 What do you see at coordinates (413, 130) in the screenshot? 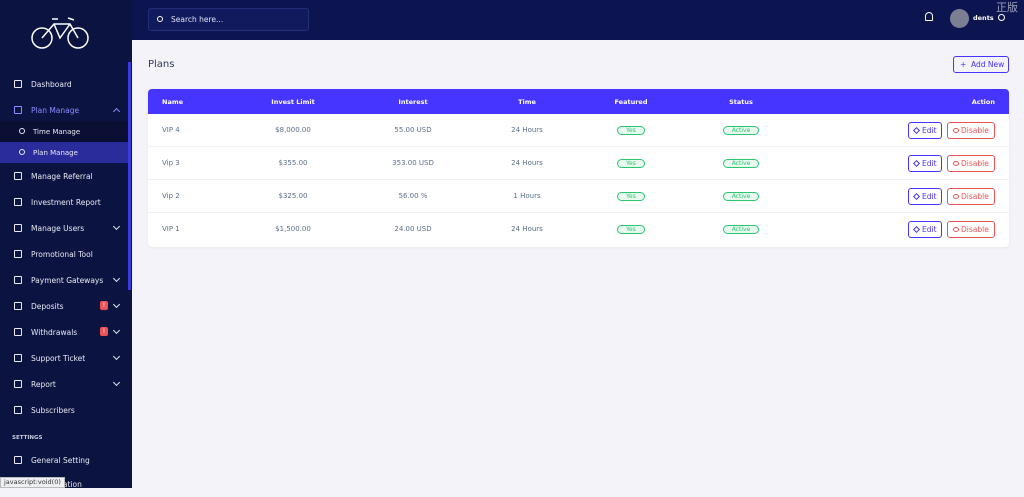
I see `cell: 55.00 USD` at bounding box center [413, 130].